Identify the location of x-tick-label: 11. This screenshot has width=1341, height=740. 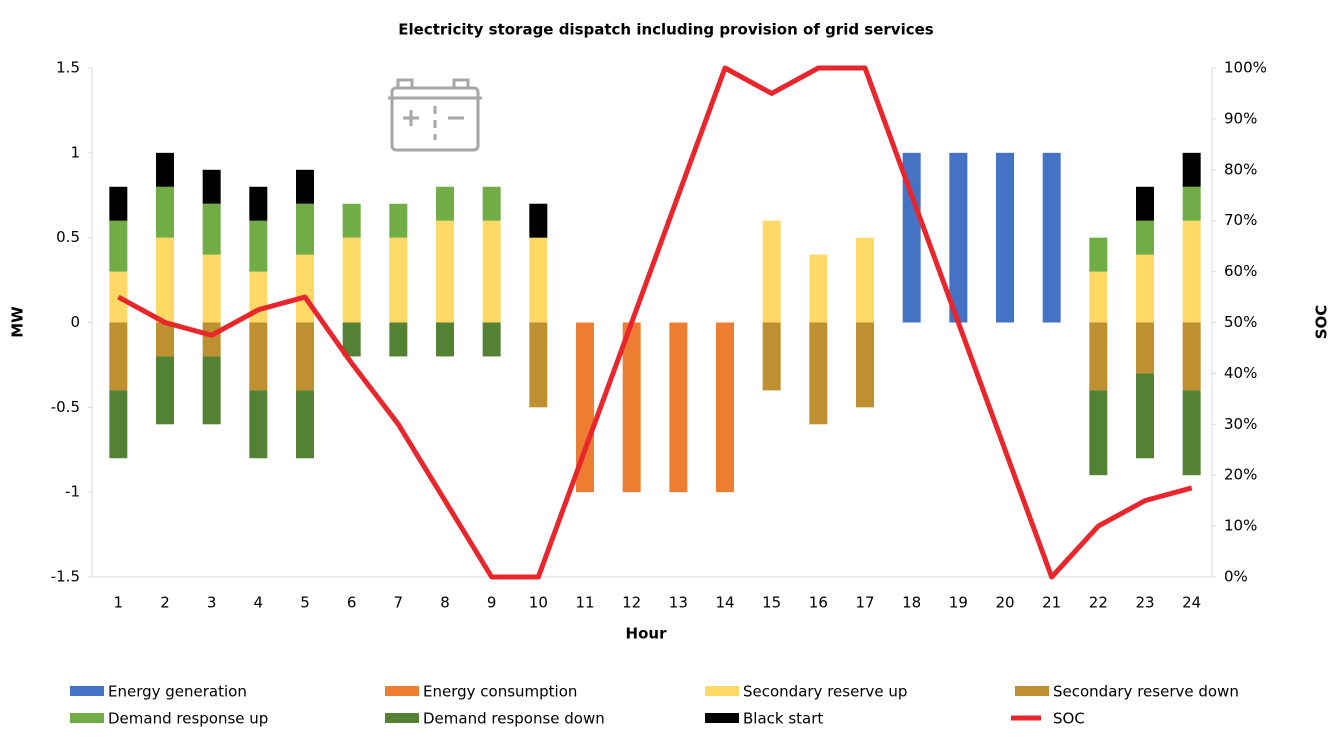
(584, 603).